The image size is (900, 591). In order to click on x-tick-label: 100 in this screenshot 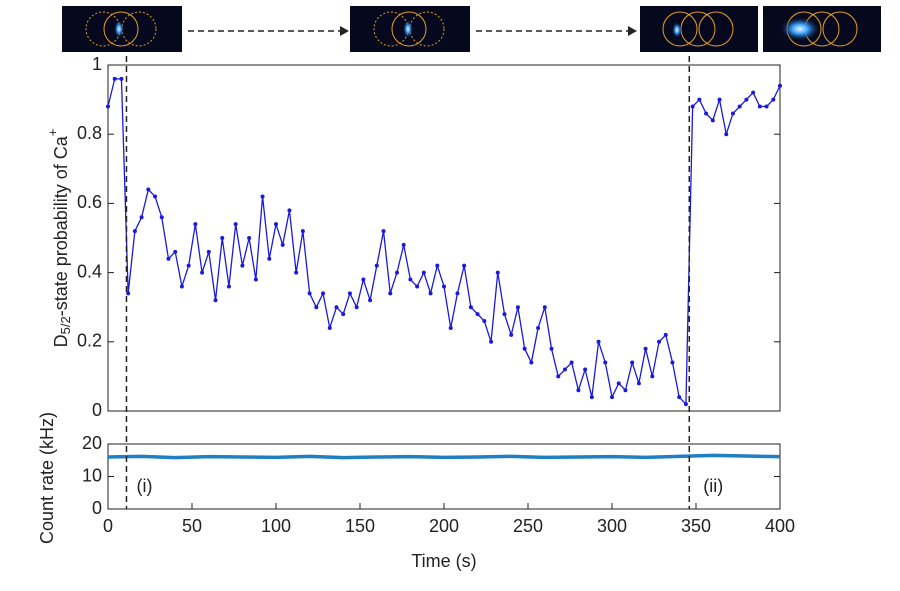, I will do `click(276, 526)`.